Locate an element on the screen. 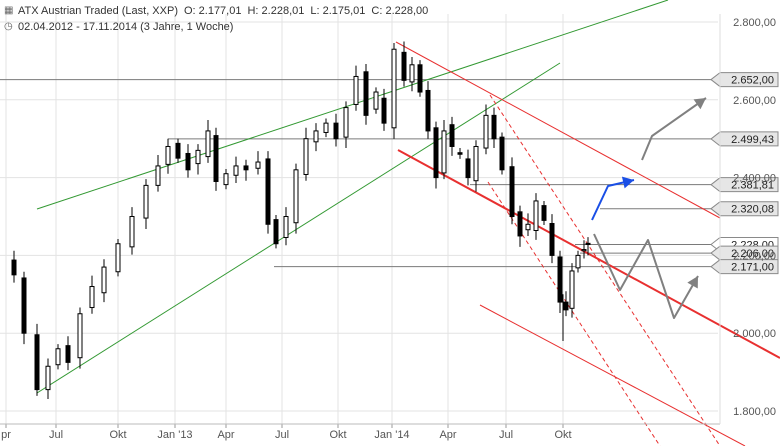 The image size is (780, 446). bullish-projection-arrow-head is located at coordinates (699, 104).